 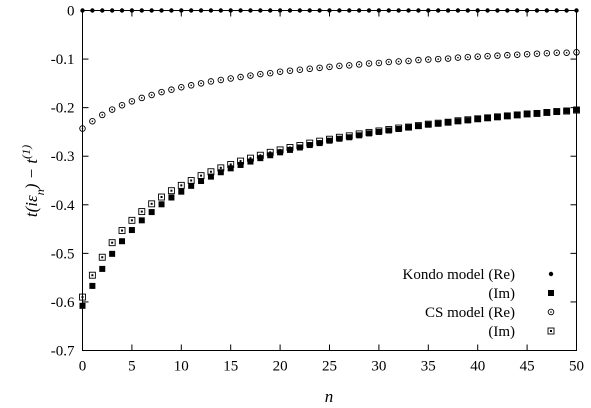 What do you see at coordinates (378, 367) in the screenshot?
I see `x-tick-label: 30` at bounding box center [378, 367].